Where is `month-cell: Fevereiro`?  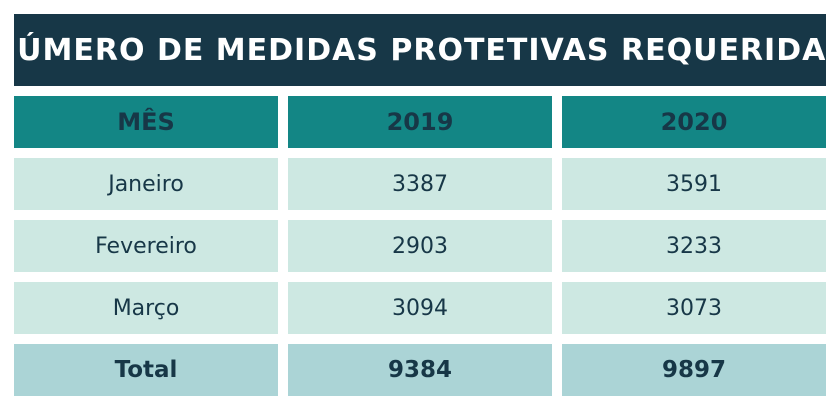 month-cell: Fevereiro is located at coordinates (146, 246).